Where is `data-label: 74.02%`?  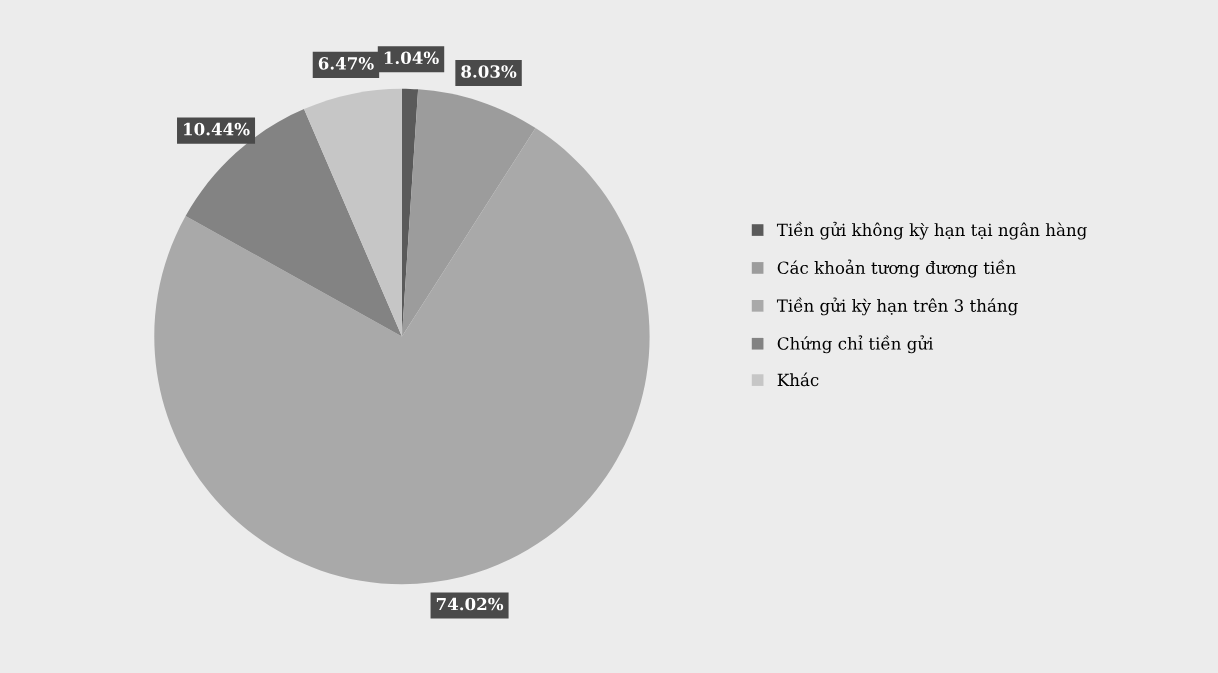
data-label: 74.02% is located at coordinates (470, 604).